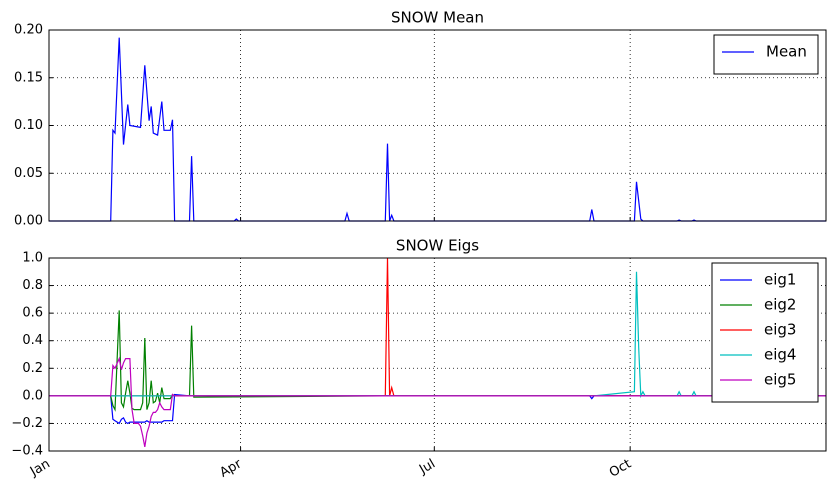 Image resolution: width=834 pixels, height=490 pixels. Describe the element at coordinates (786, 52) in the screenshot. I see `legend-label: Mean` at that location.